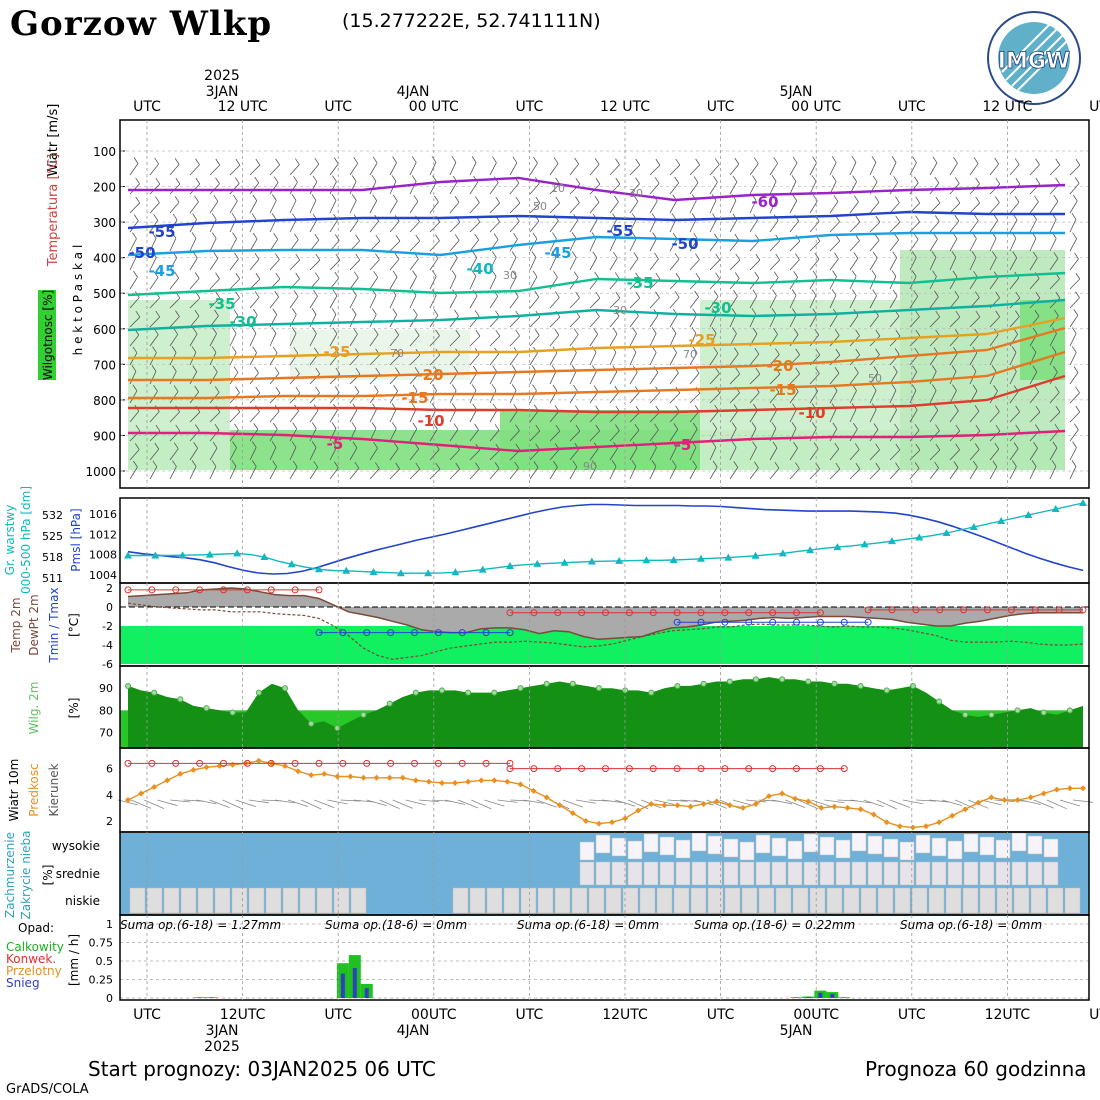 The height and width of the screenshot is (1100, 1100). What do you see at coordinates (550, 794) in the screenshot?
I see `wind-panel: 6 4 2 Wiatr 10m Predkosc Kierunek` at bounding box center [550, 794].